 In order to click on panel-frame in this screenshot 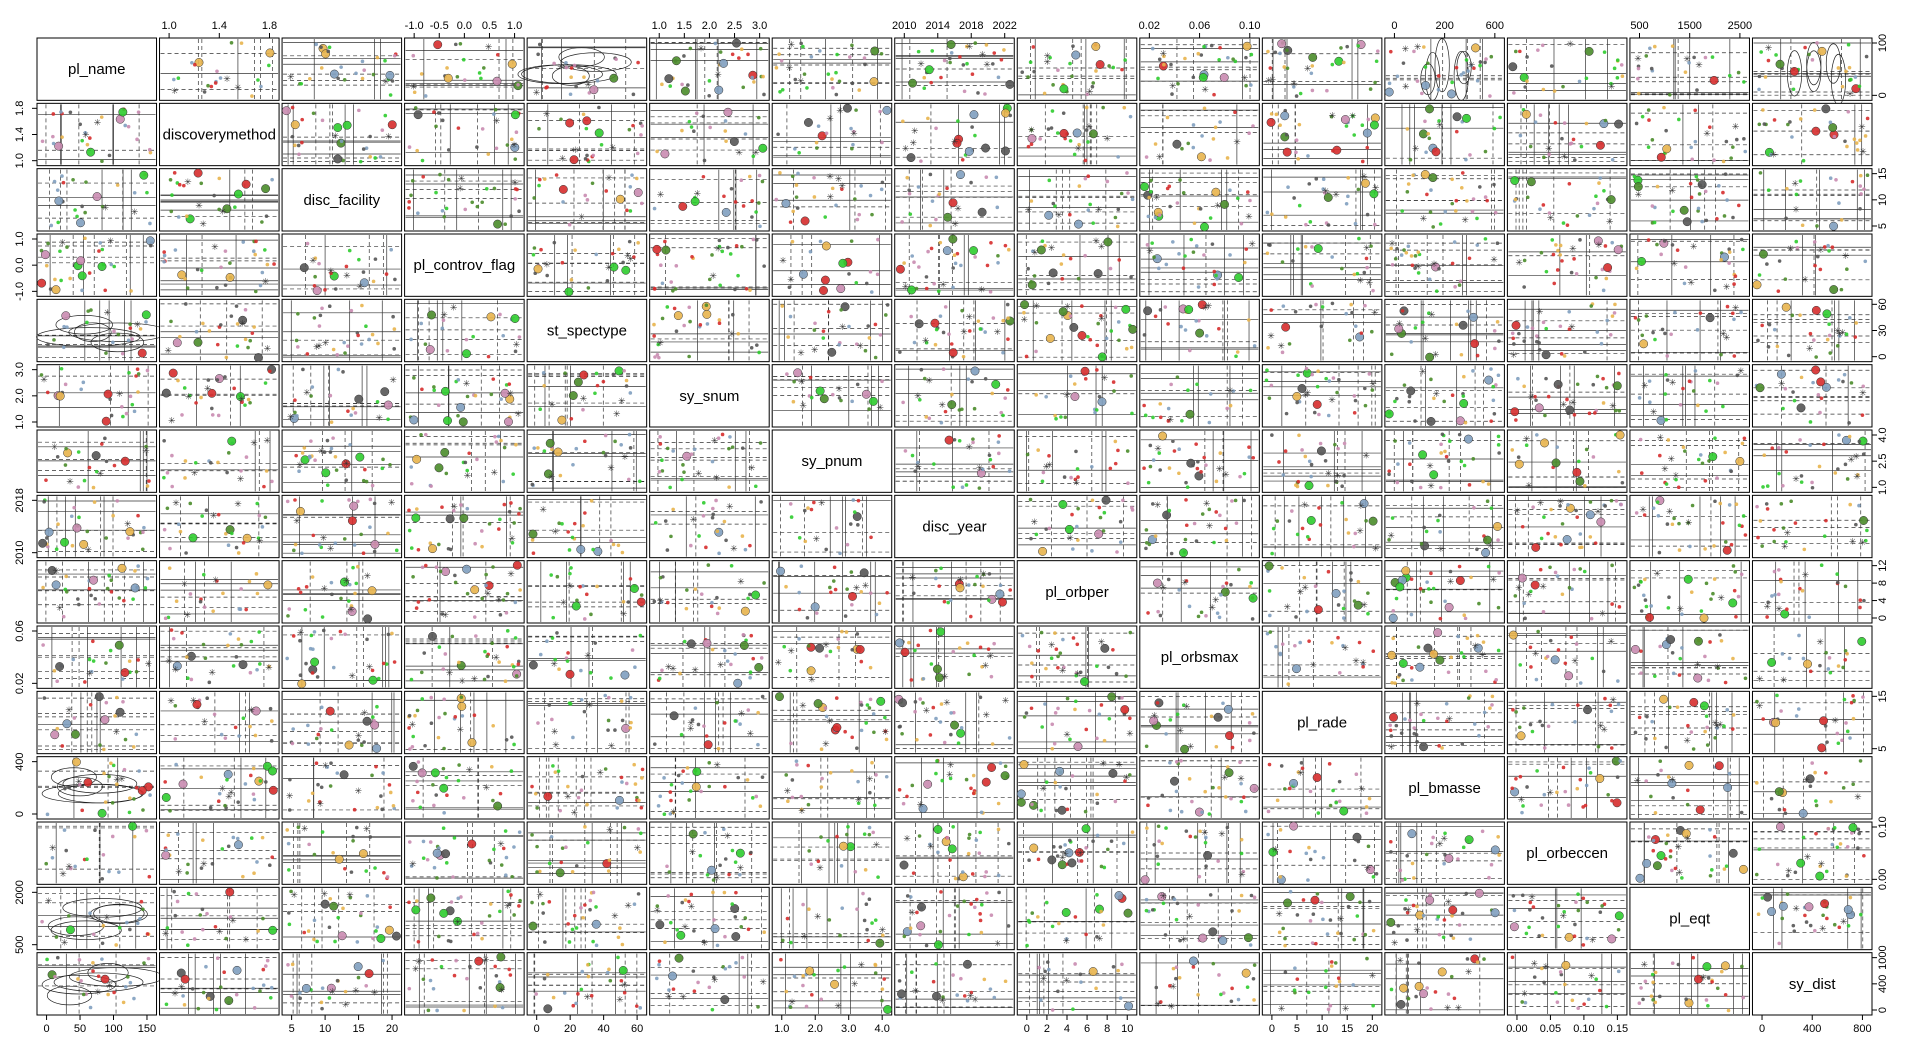, I will do `click(97, 526)`.